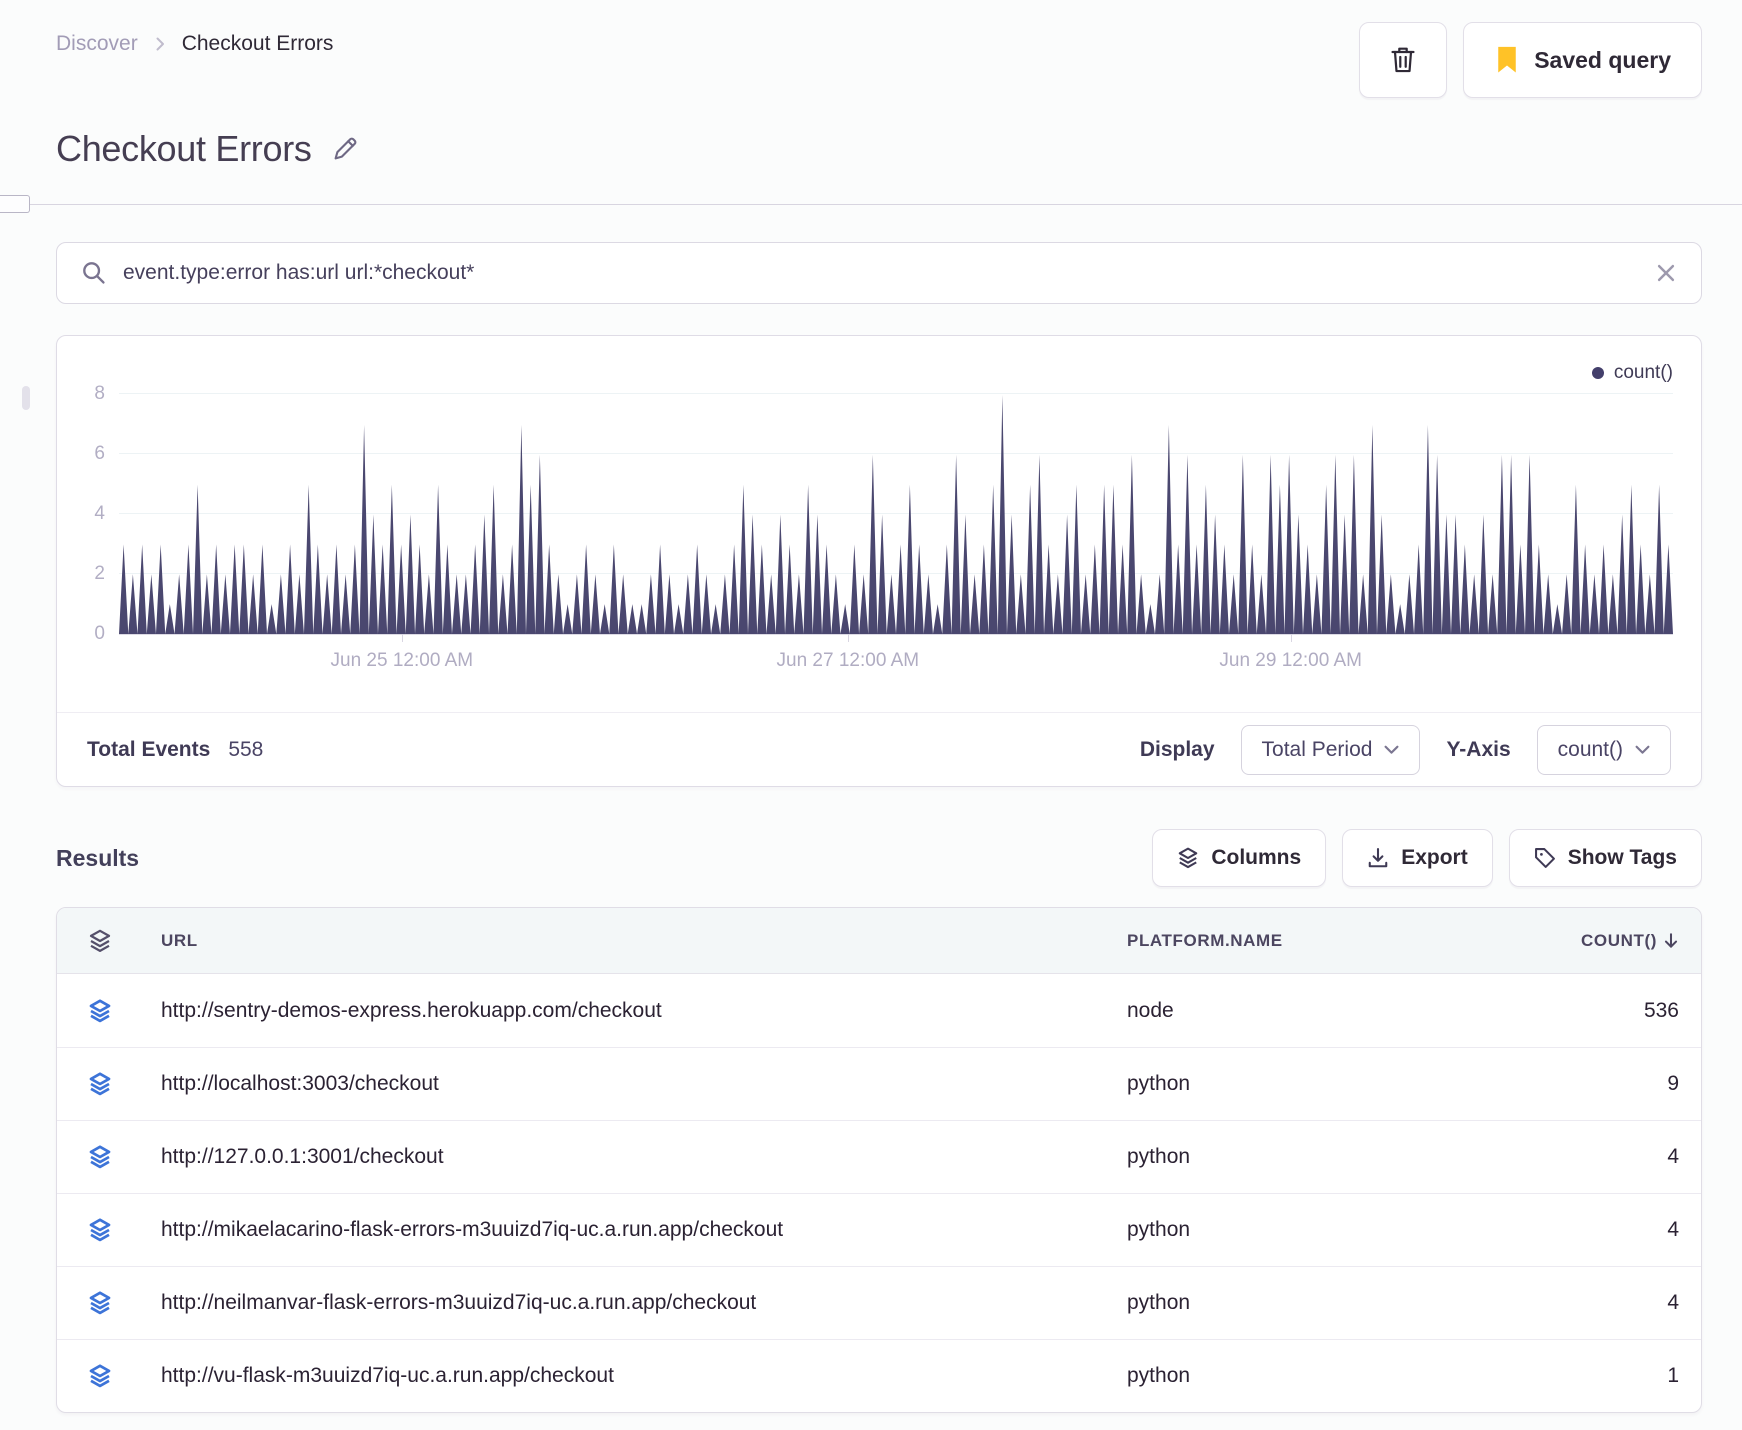  What do you see at coordinates (98, 857) in the screenshot?
I see `results-heading: Results` at bounding box center [98, 857].